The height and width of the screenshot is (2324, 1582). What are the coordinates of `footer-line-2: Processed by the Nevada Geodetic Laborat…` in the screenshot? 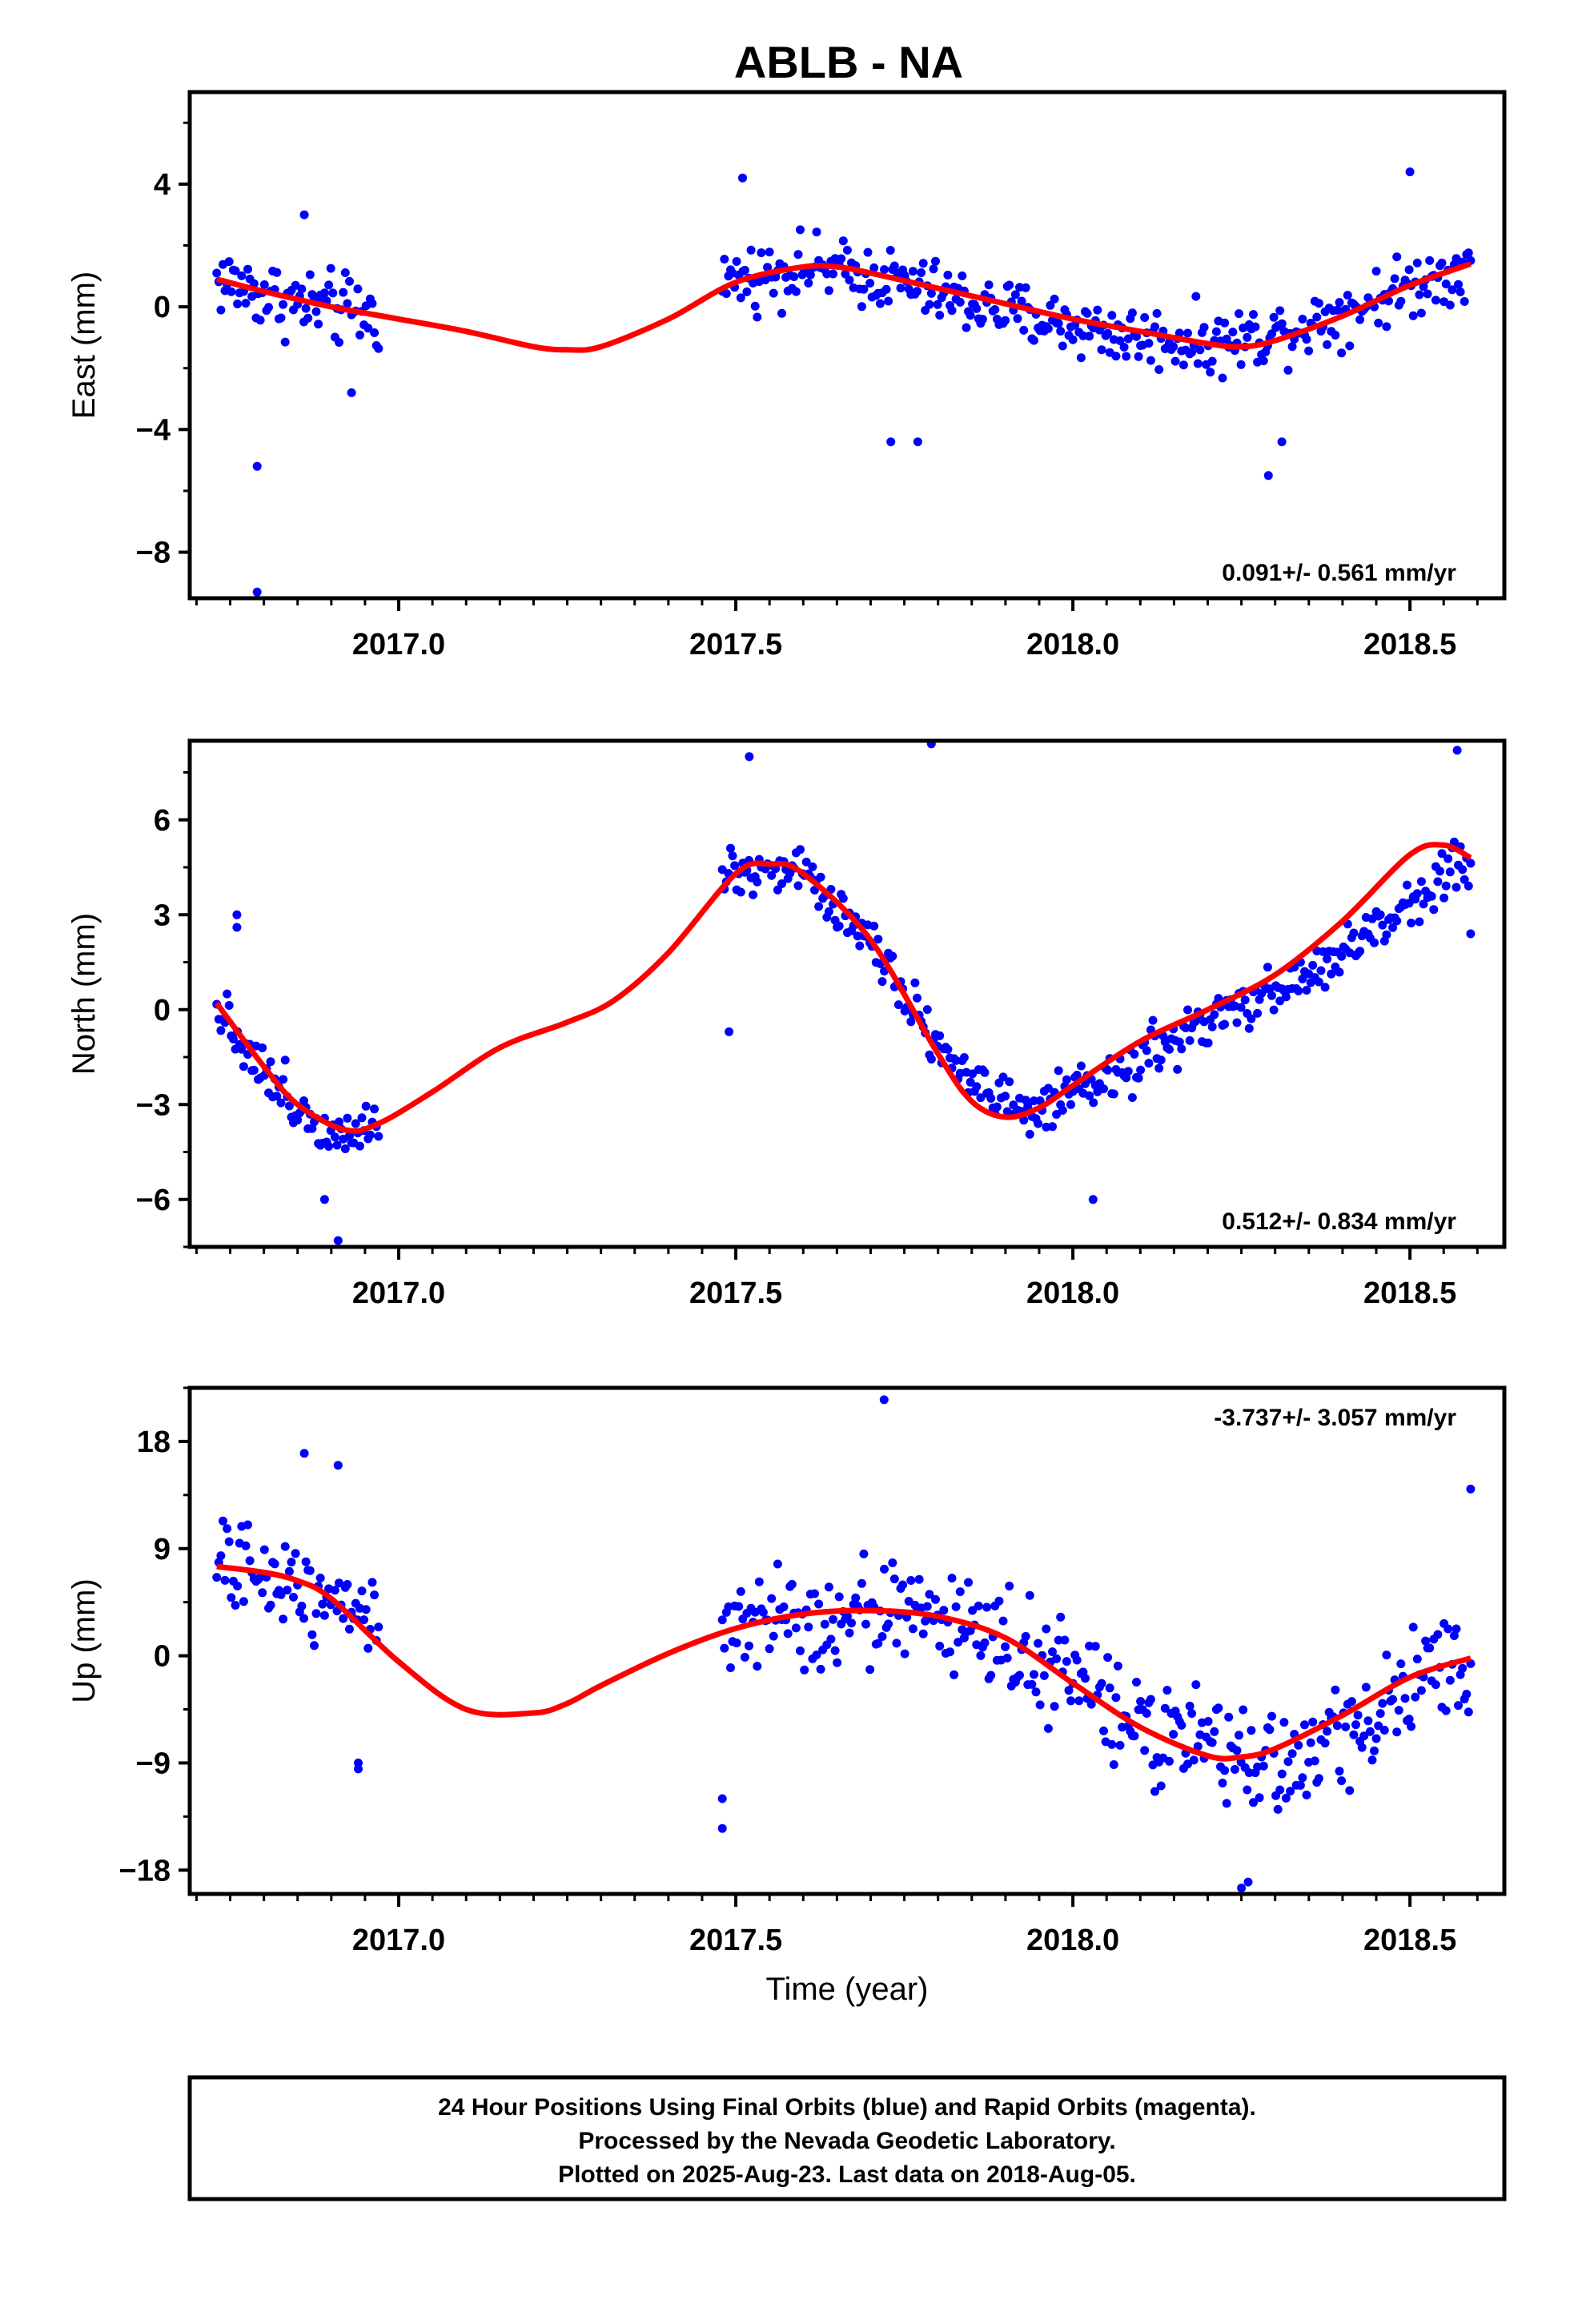 It's located at (847, 2141).